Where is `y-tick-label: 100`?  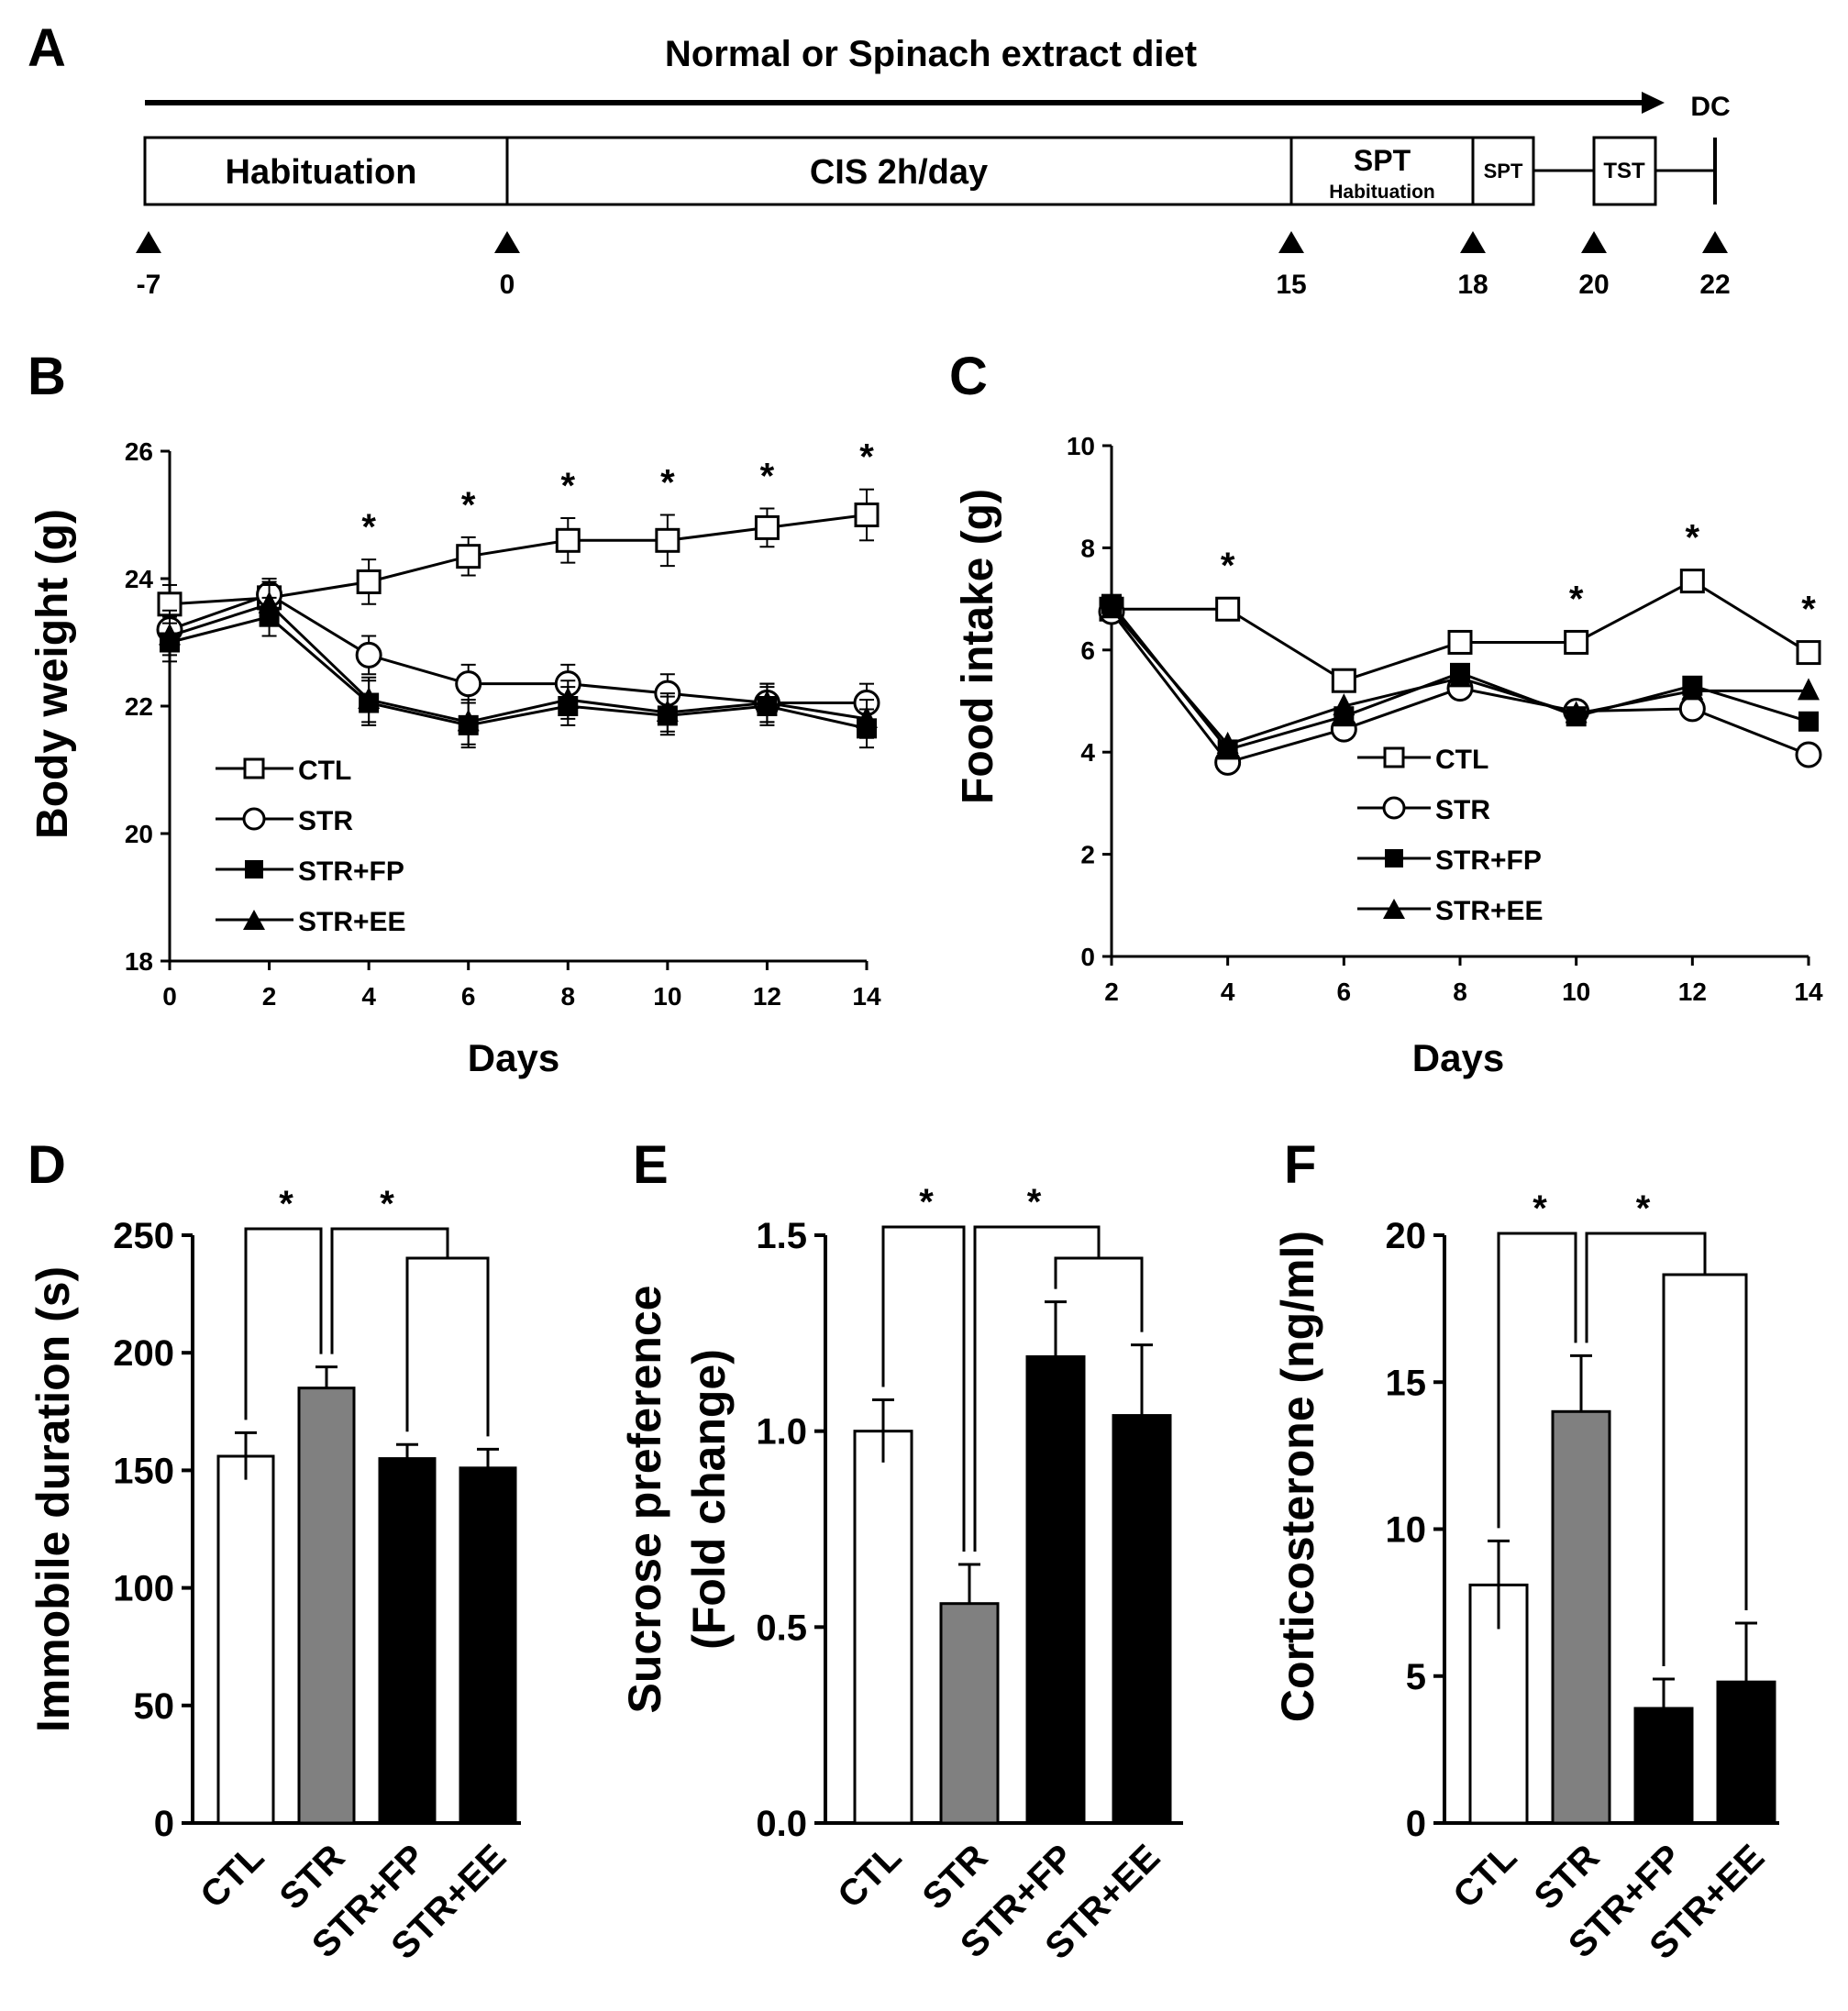 y-tick-label: 100 is located at coordinates (143, 1589).